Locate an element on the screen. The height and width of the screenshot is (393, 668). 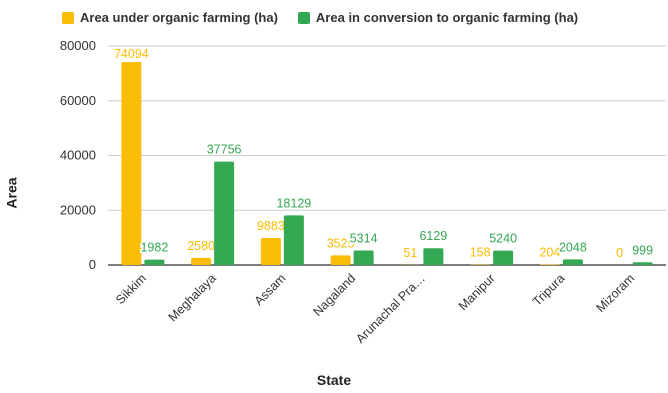
data-label: 1982 is located at coordinates (154, 248).